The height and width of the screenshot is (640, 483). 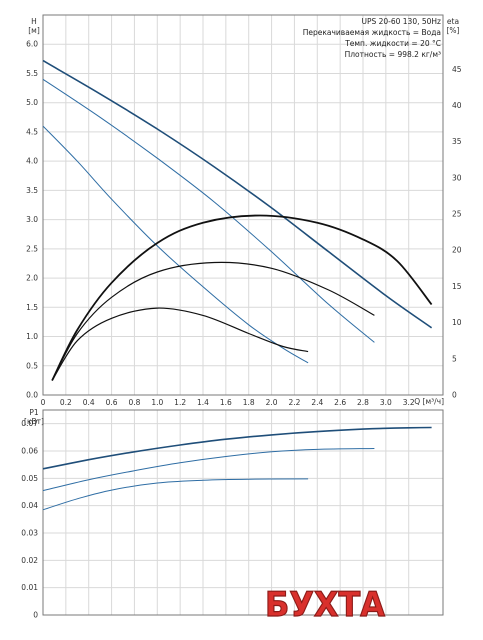 What do you see at coordinates (29, 451) in the screenshot?
I see `y-tick-label: 0.06` at bounding box center [29, 451].